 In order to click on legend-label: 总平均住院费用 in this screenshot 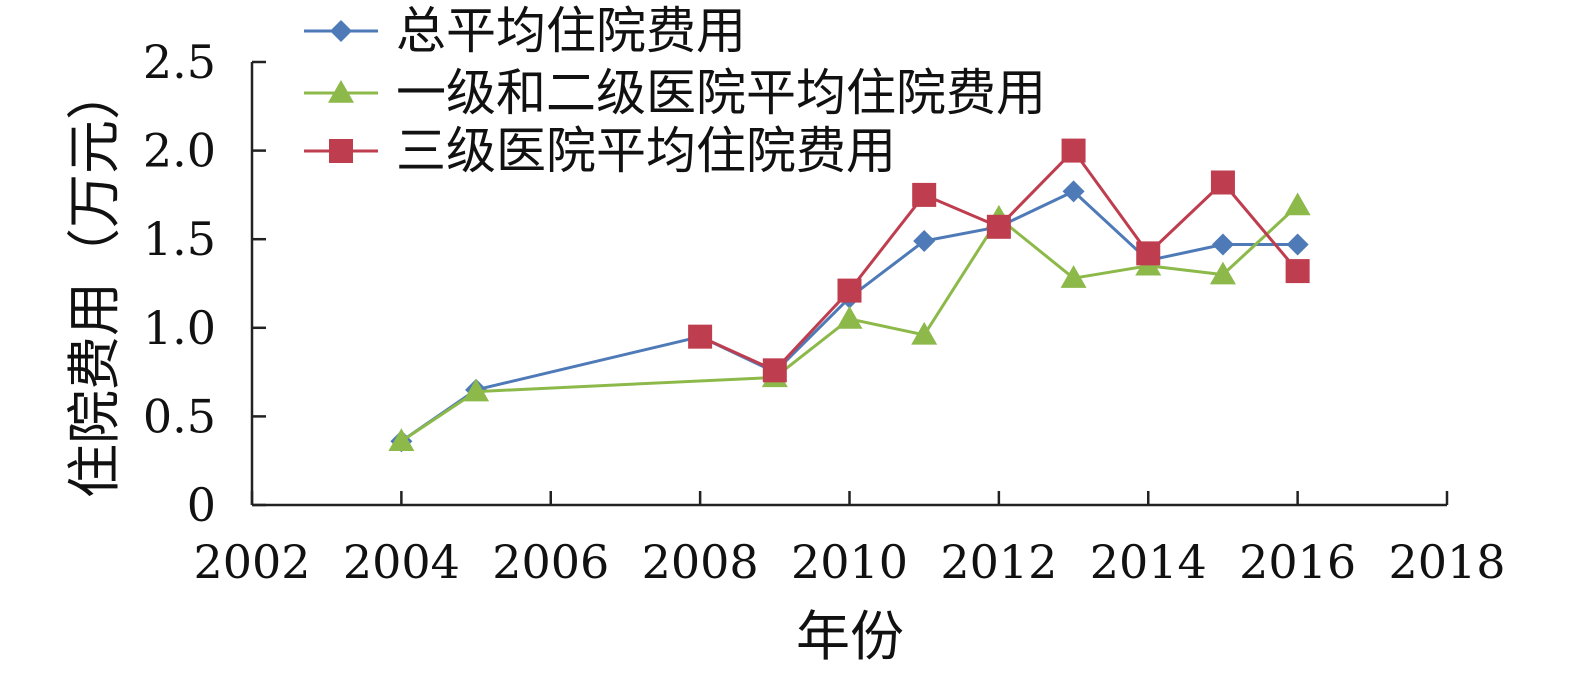, I will do `click(571, 31)`.